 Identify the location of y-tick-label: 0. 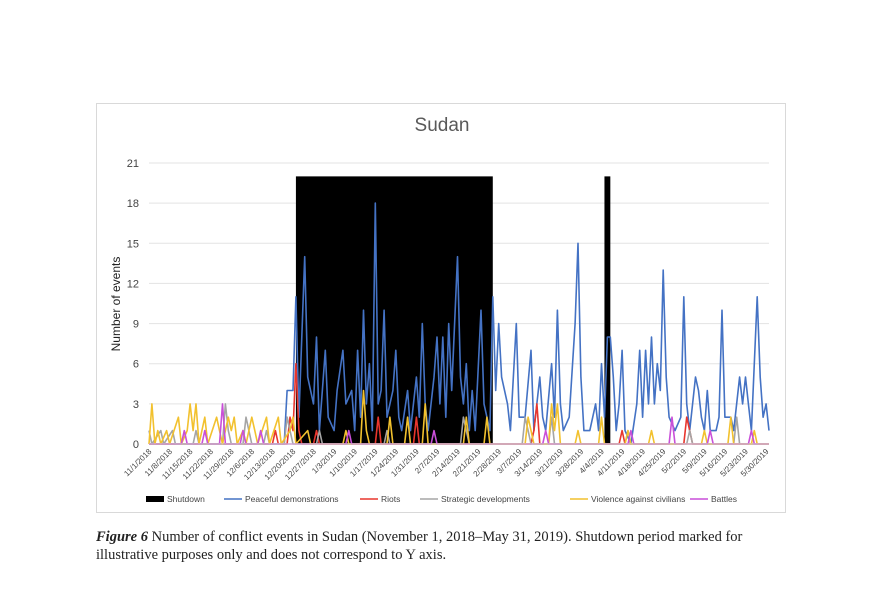
(136, 445).